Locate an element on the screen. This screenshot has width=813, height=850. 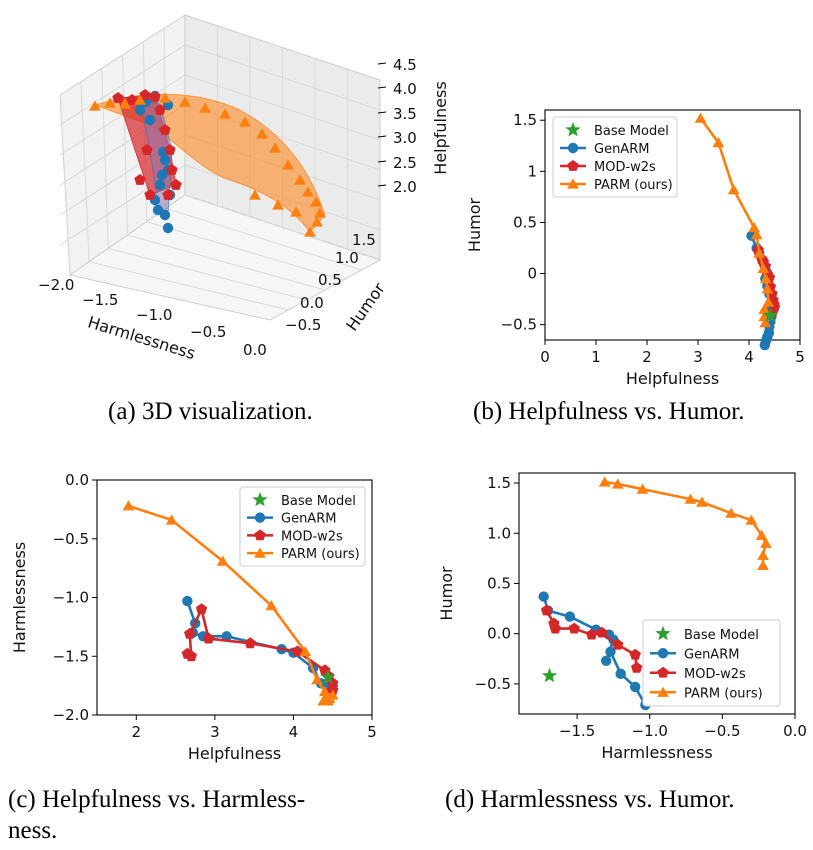
x-tick-label: −1.5 is located at coordinates (577, 731).